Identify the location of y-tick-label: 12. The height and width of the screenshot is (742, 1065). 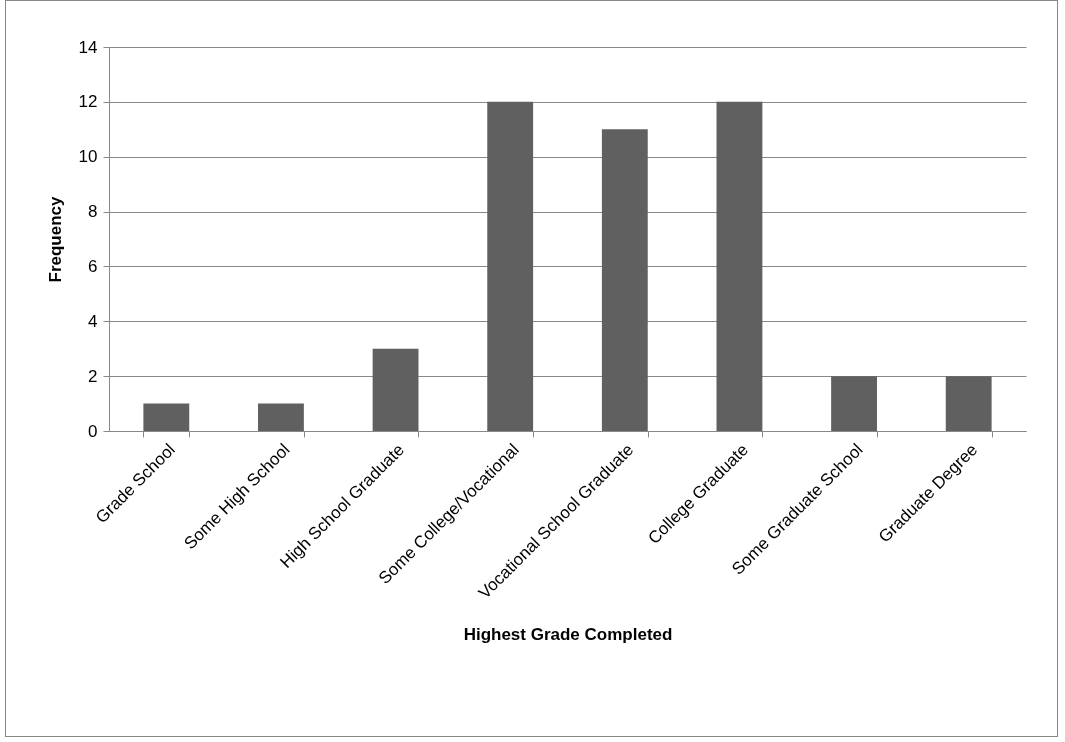
(88, 102).